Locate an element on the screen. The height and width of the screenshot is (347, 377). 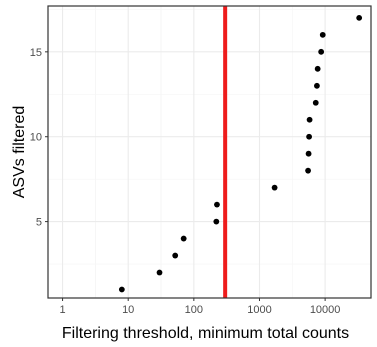
y-tick-label: 5 is located at coordinates (39, 223).